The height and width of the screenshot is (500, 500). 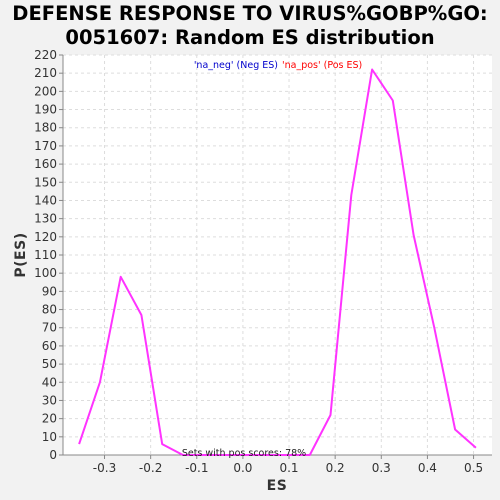 What do you see at coordinates (49, 400) in the screenshot?
I see `y-tick-label: 30` at bounding box center [49, 400].